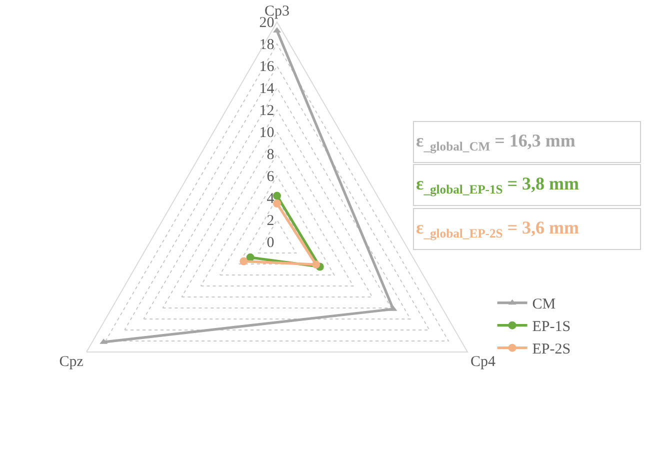  What do you see at coordinates (270, 176) in the screenshot?
I see `y-tick-label: 6` at bounding box center [270, 176].